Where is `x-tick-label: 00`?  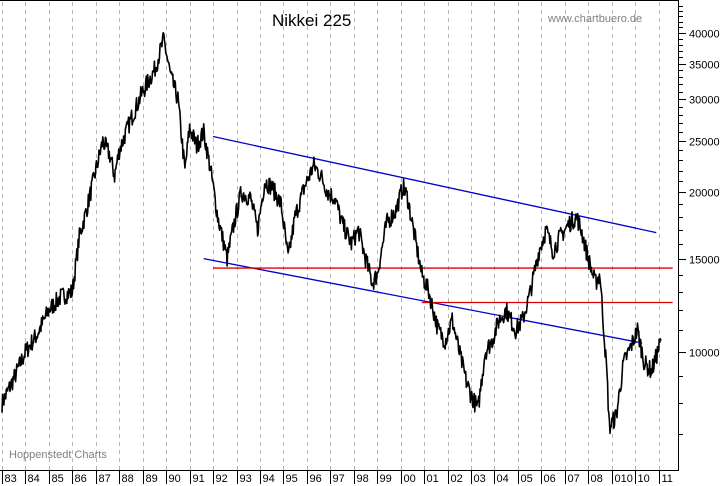 x-tick-label: 00 is located at coordinates (410, 479).